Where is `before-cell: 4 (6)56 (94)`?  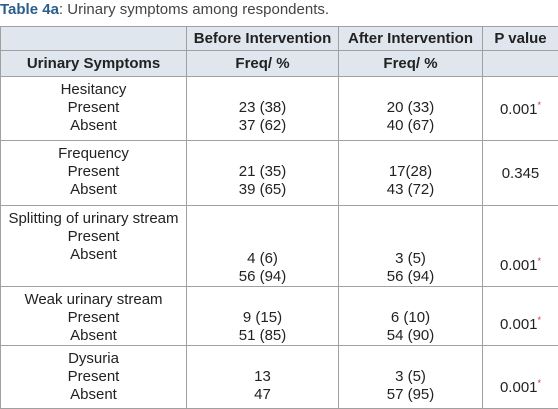 before-cell: 4 (6)56 (94) is located at coordinates (263, 246).